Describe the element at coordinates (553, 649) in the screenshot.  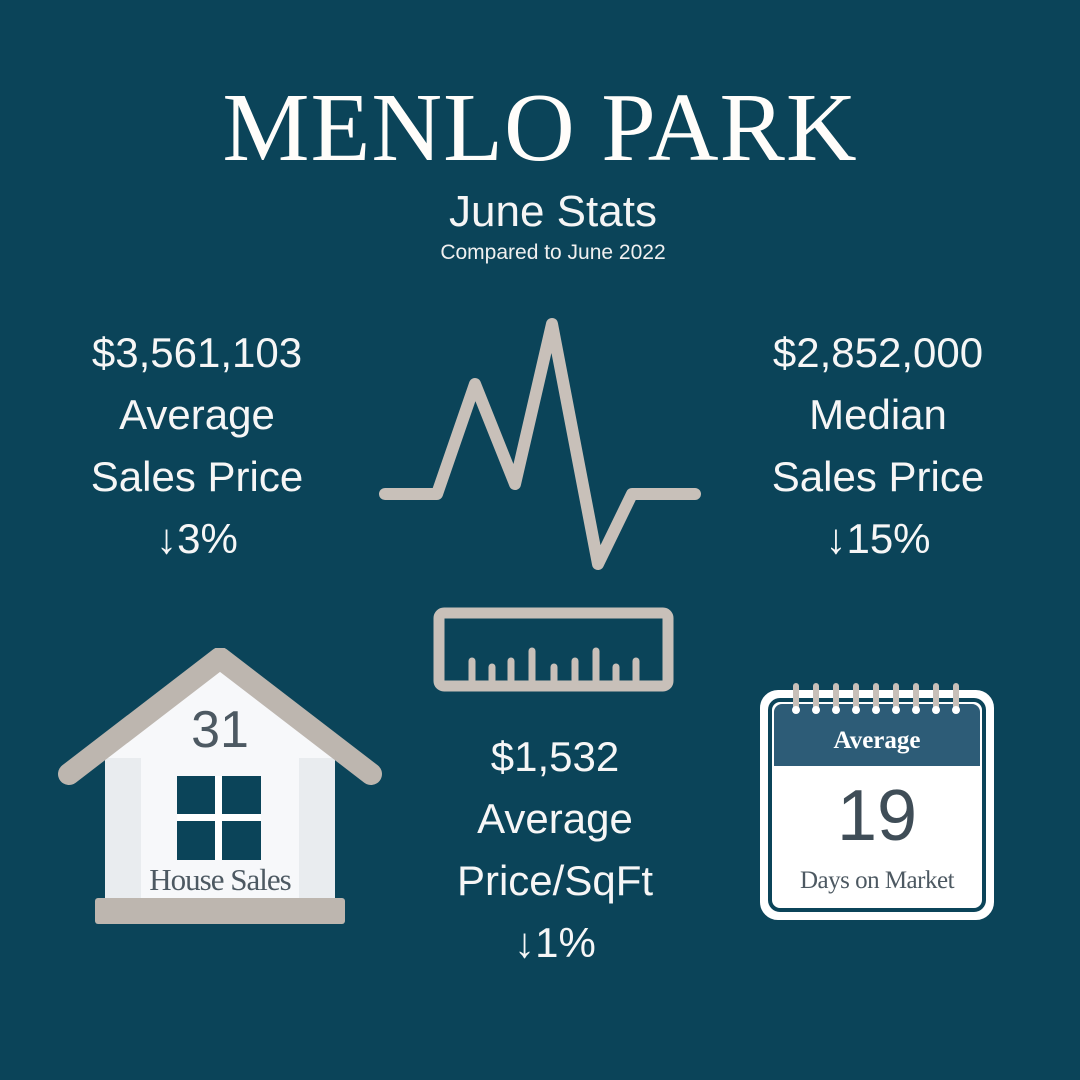
I see `ruler-icon` at that location.